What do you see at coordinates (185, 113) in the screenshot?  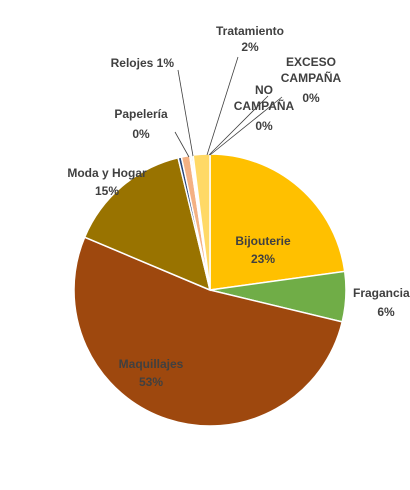 I see `leader-relojes` at bounding box center [185, 113].